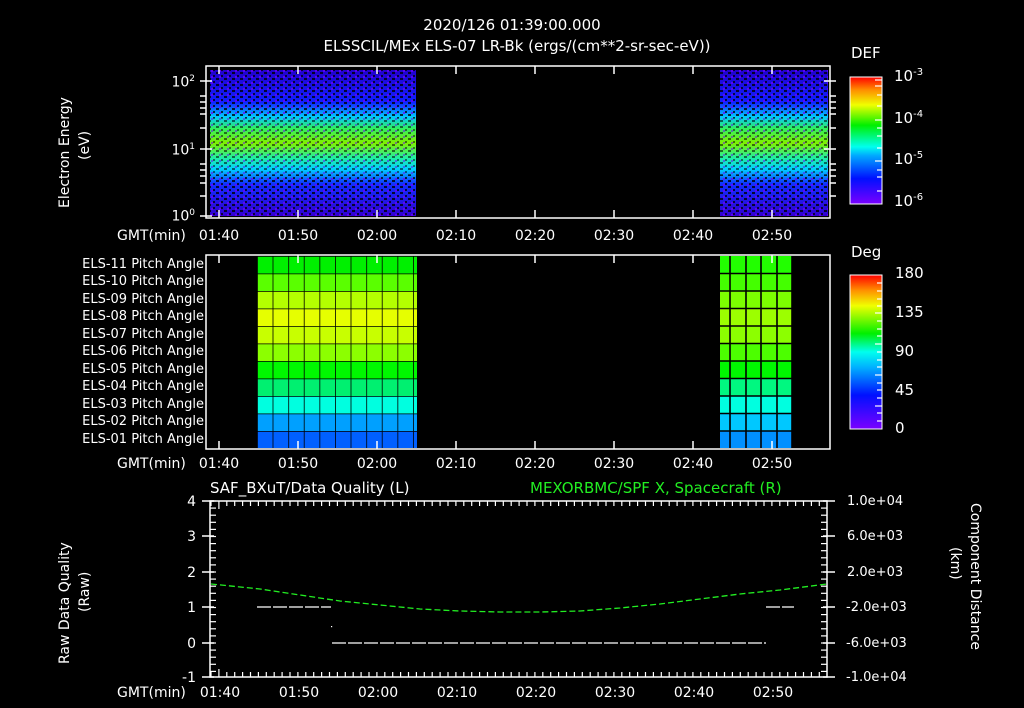  Describe the element at coordinates (85, 591) in the screenshot. I see `quality-axis-units: (Raw)` at that location.